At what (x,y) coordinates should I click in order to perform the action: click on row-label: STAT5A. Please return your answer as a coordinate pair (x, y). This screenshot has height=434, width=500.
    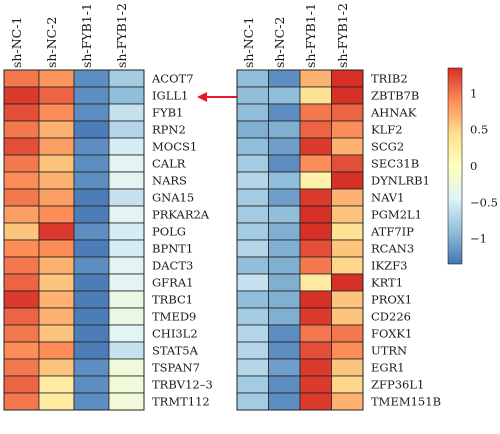
    Looking at the image, I should click on (175, 351).